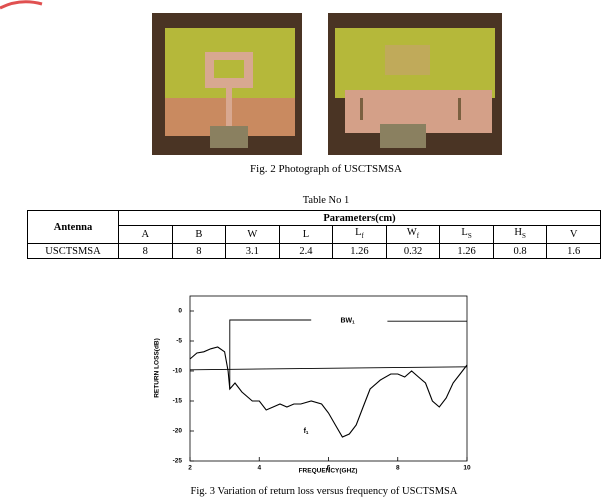 The width and height of the screenshot is (612, 503). Describe the element at coordinates (178, 431) in the screenshot. I see `y-tick-label: -20` at that location.